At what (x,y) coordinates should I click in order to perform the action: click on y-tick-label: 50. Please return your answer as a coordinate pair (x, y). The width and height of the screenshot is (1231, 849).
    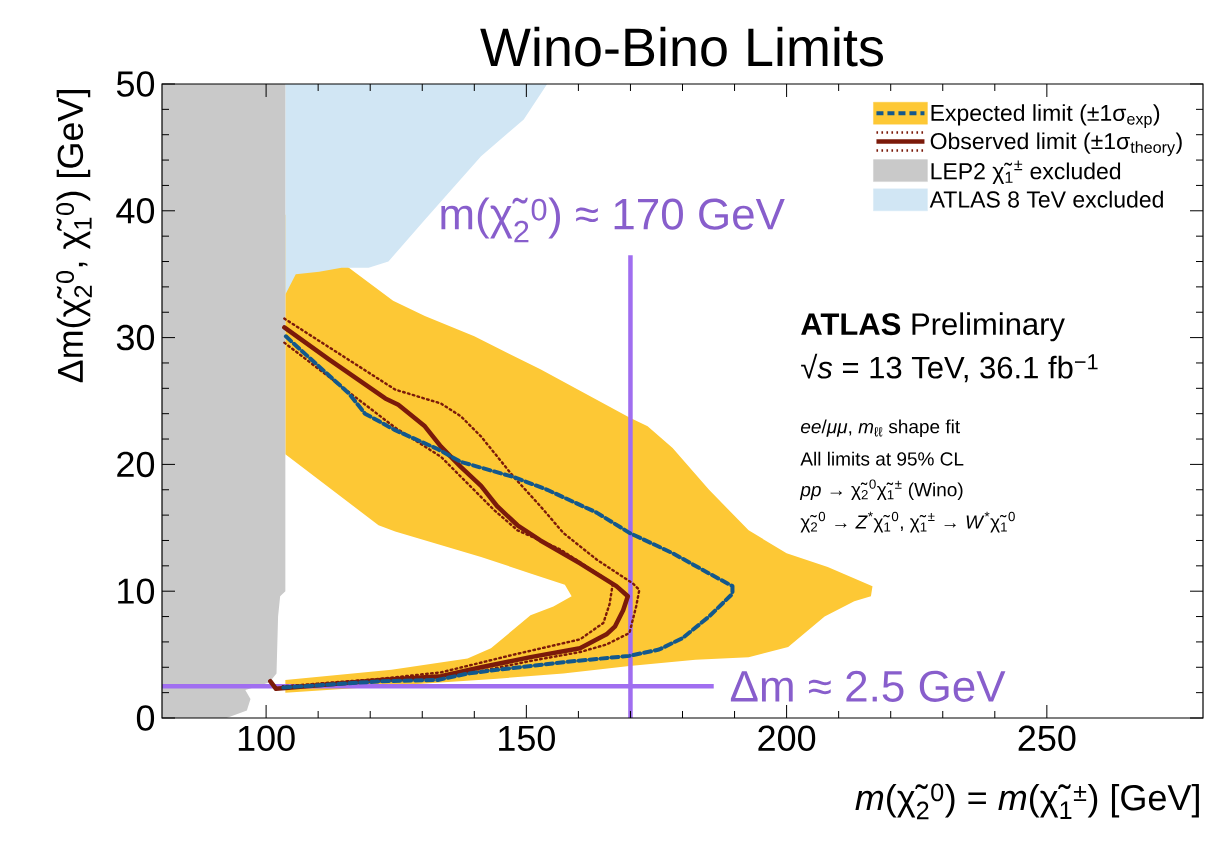
    Looking at the image, I should click on (135, 84).